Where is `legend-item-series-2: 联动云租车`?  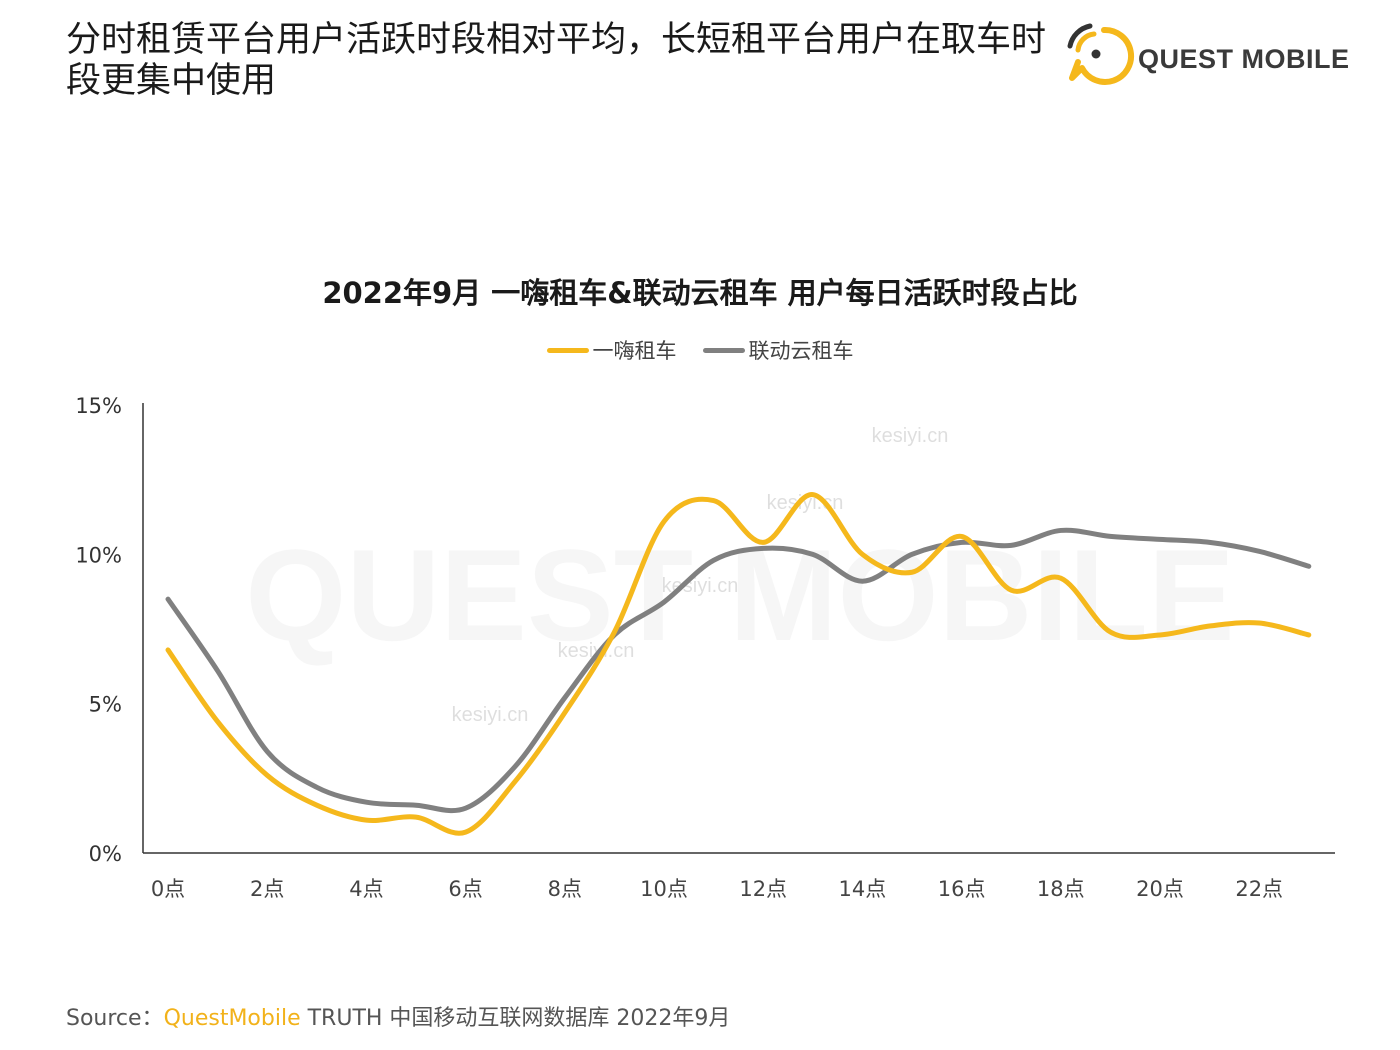
legend-item-series-2: 联动云租车 is located at coordinates (778, 350).